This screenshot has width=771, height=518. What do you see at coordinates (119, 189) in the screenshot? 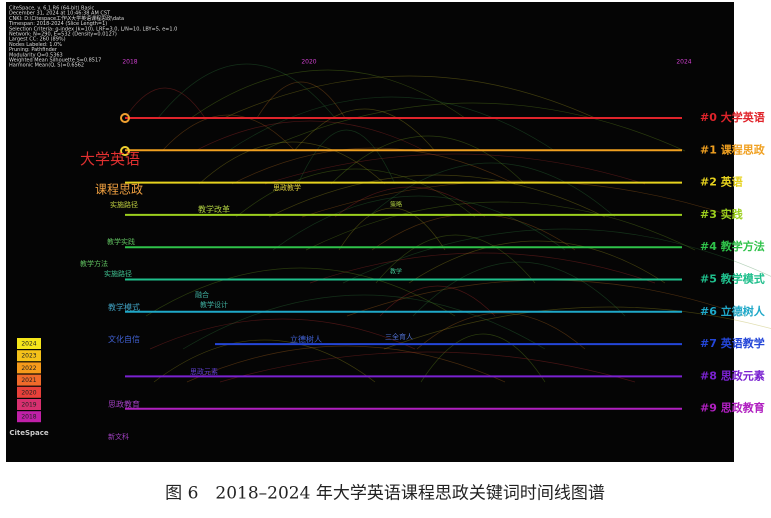
I see `keyword-label: 课程思政` at bounding box center [119, 189].